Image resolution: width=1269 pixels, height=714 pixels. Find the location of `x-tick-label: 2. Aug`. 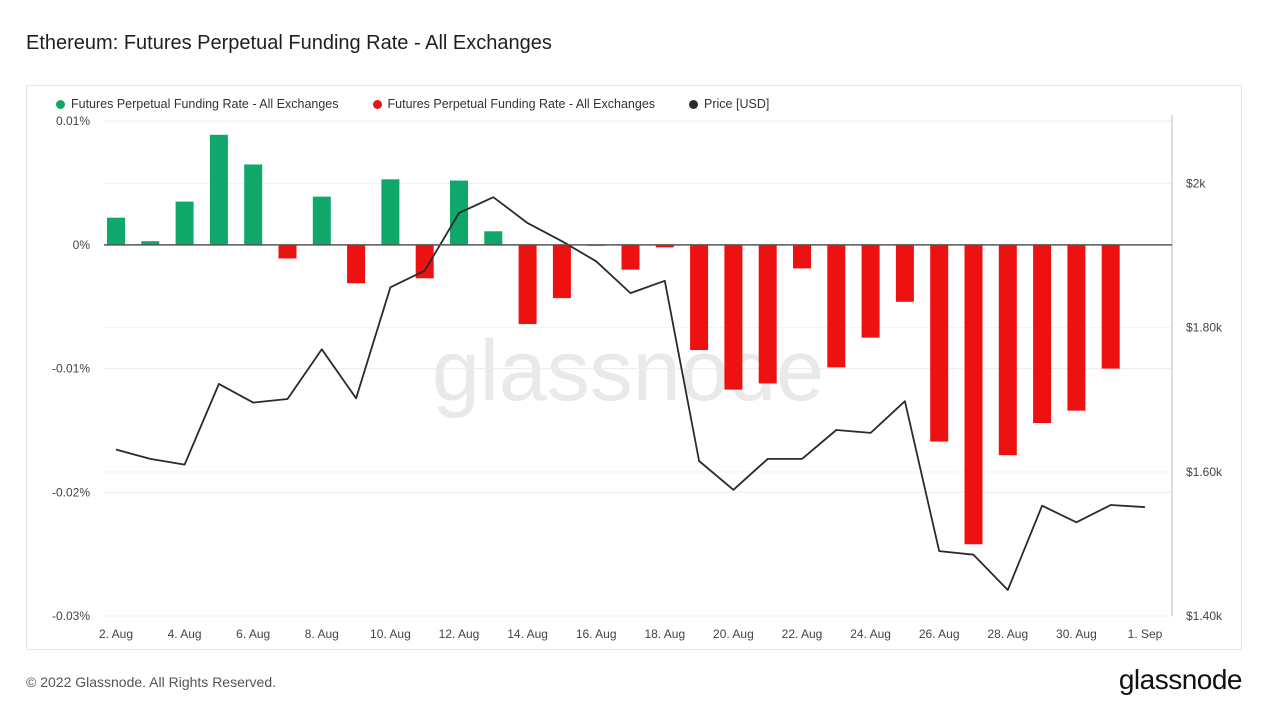

x-tick-label: 2. Aug is located at coordinates (116, 634).